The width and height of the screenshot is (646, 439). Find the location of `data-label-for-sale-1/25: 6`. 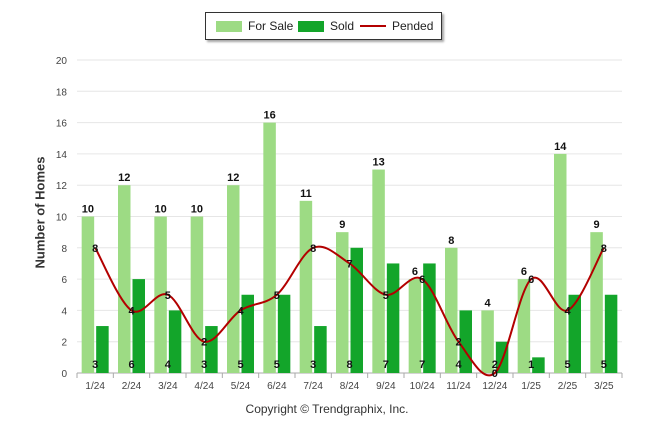

data-label-for-sale-1/25: 6 is located at coordinates (524, 272).